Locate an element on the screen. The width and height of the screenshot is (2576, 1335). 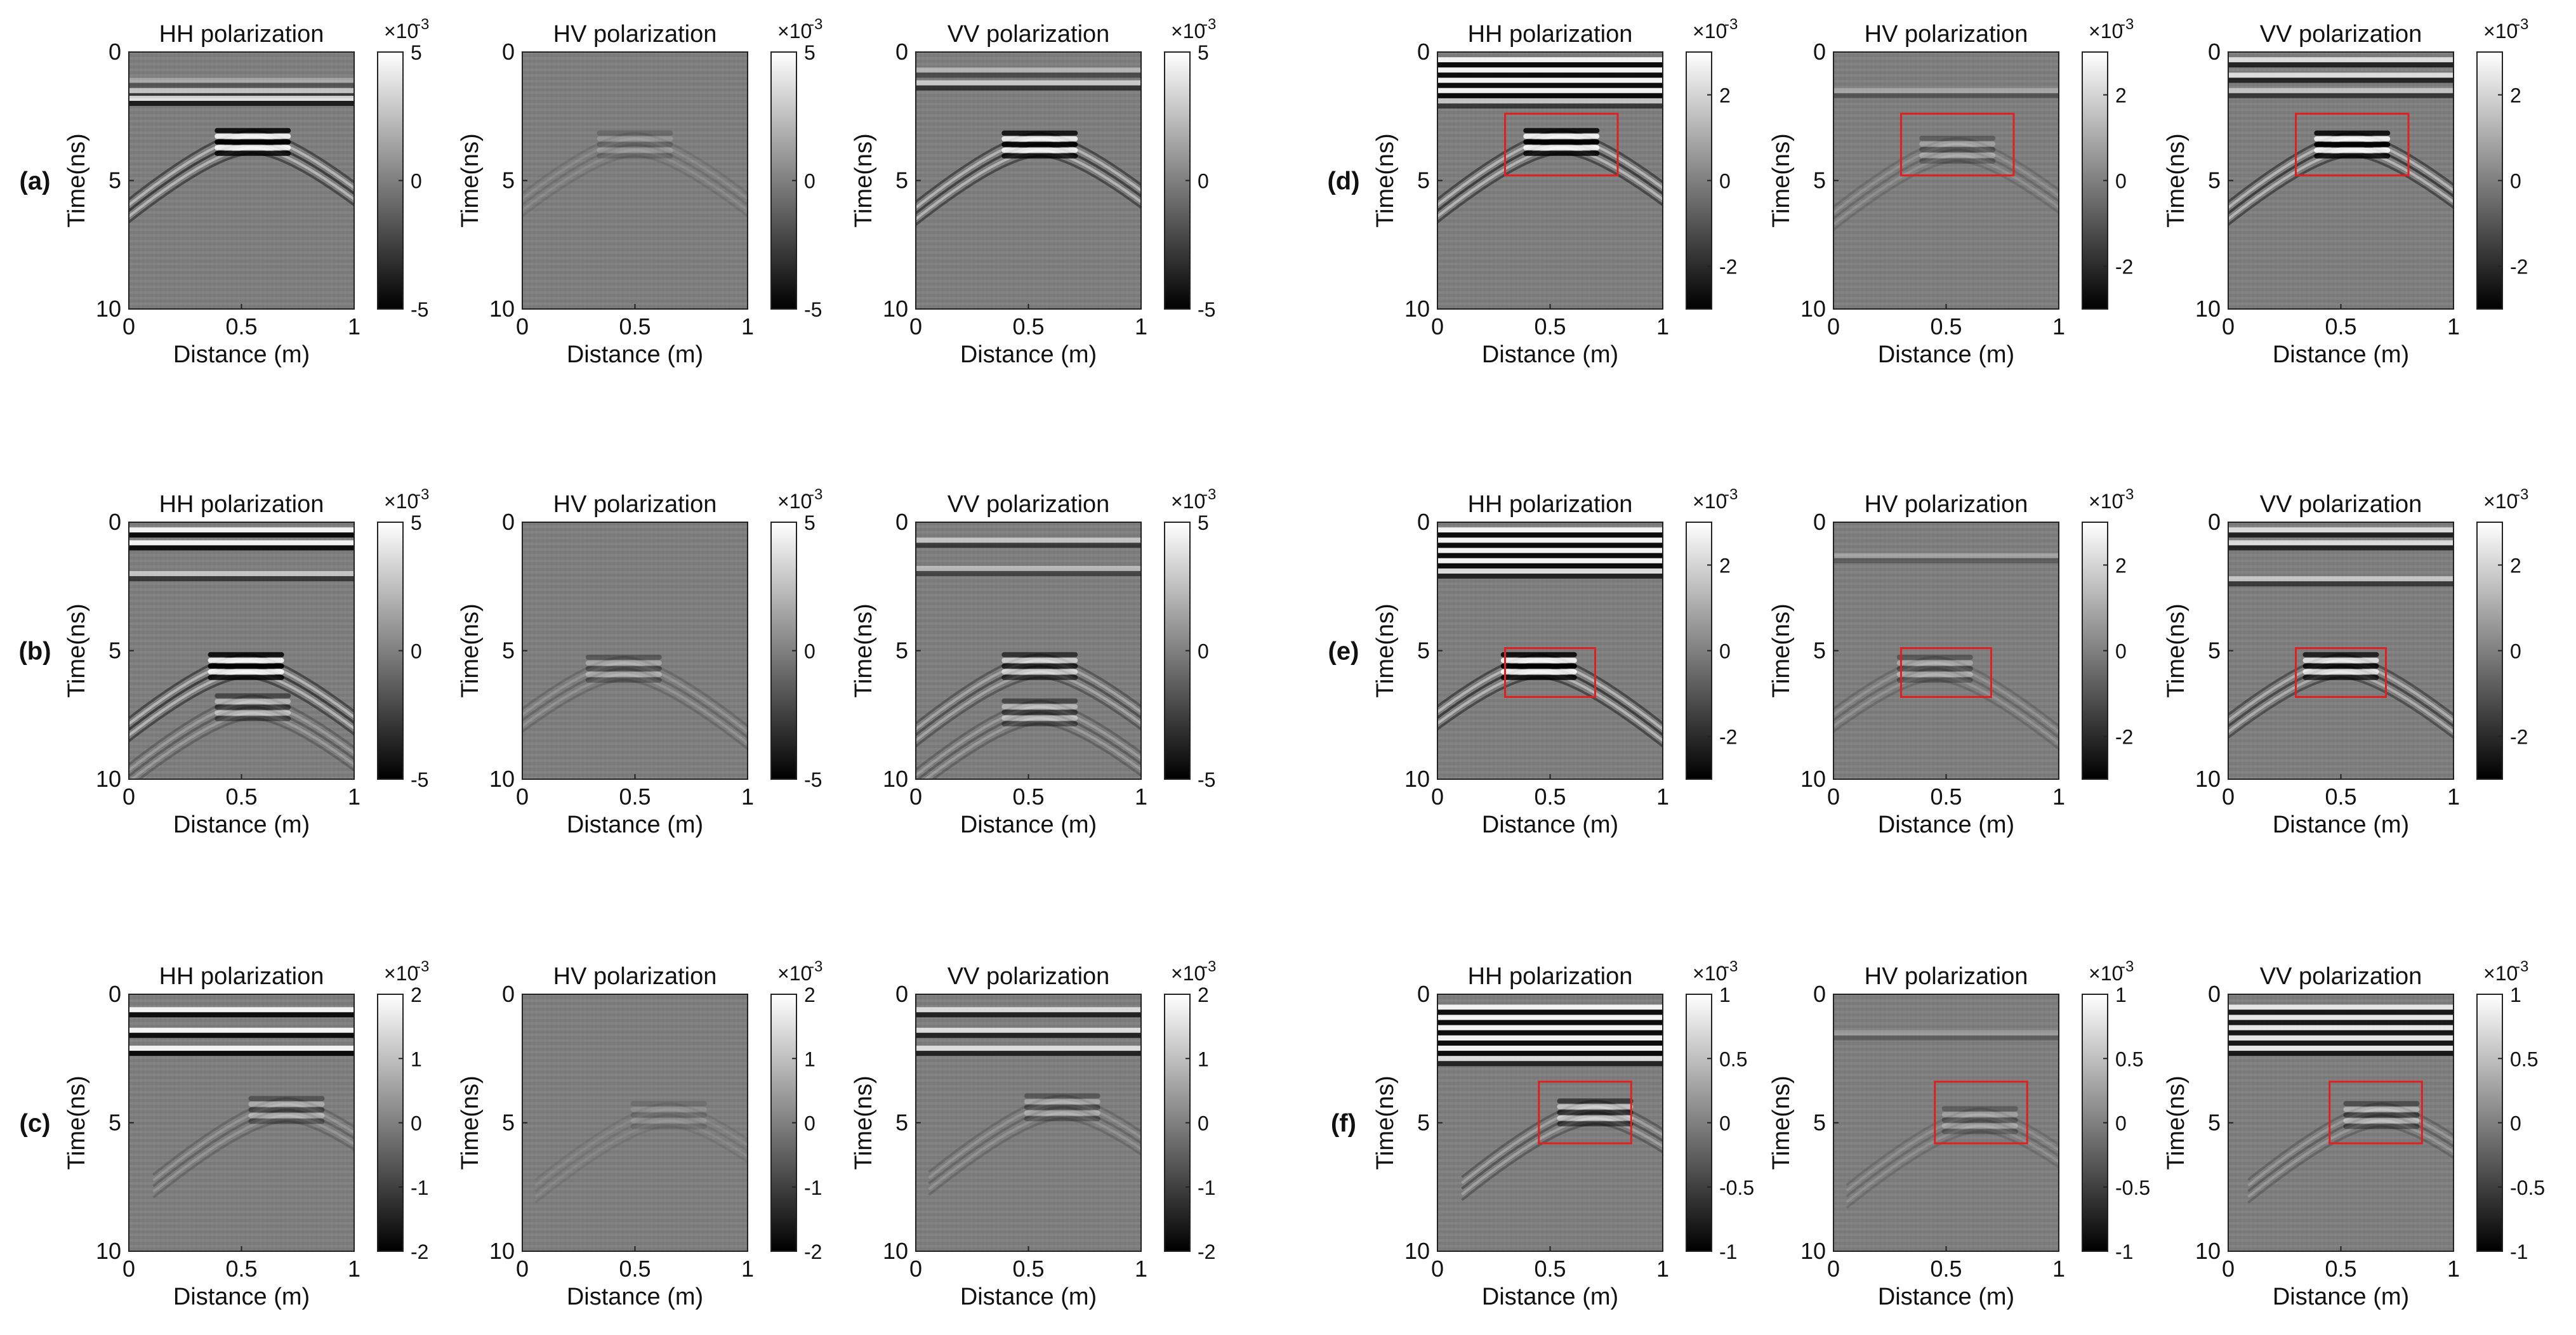
colorbar-tick-label: -1 is located at coordinates (1206, 1187).